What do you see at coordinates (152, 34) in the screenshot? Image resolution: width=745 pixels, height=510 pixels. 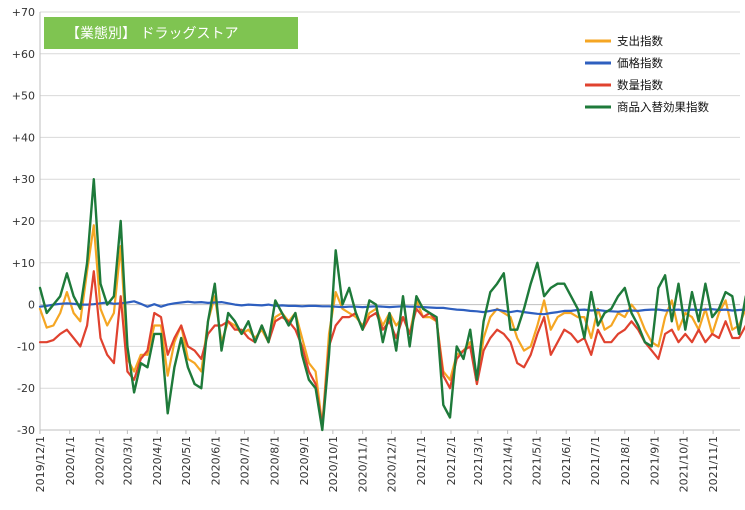 I see `chart-title: 【業態別】 ドラッグストア` at bounding box center [152, 34].